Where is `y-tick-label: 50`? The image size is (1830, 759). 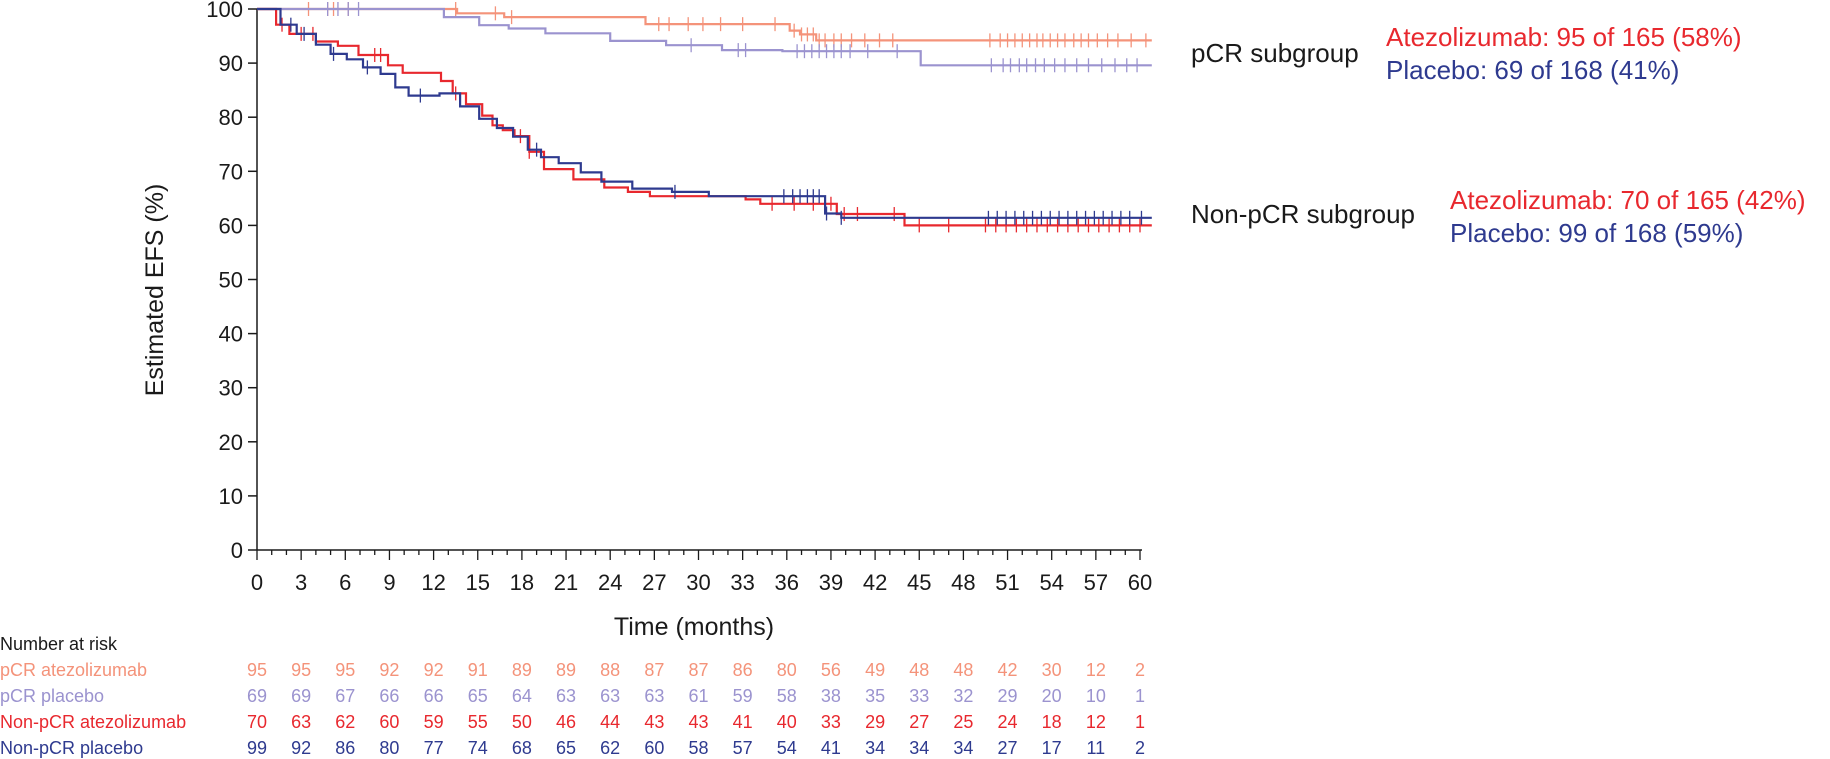 y-tick-label: 50 is located at coordinates (231, 280).